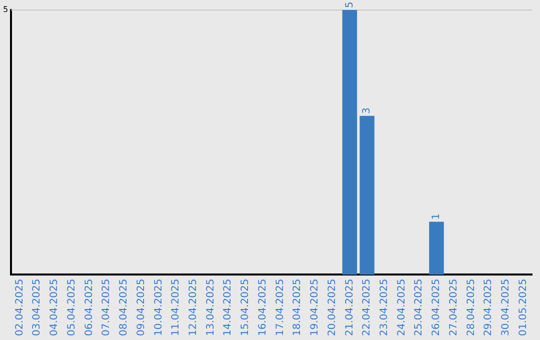 The image size is (540, 340). What do you see at coordinates (436, 307) in the screenshot?
I see `x-tick-label: 26.04.2025` at bounding box center [436, 307].